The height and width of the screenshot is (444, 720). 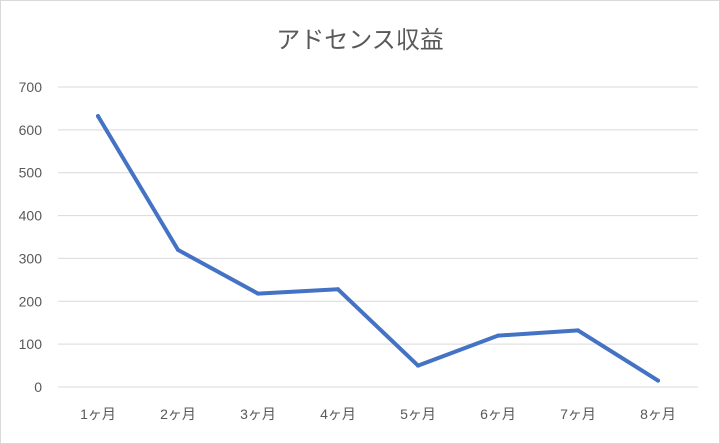 What do you see at coordinates (498, 414) in the screenshot?
I see `x-tick-label: 6ヶ月` at bounding box center [498, 414].